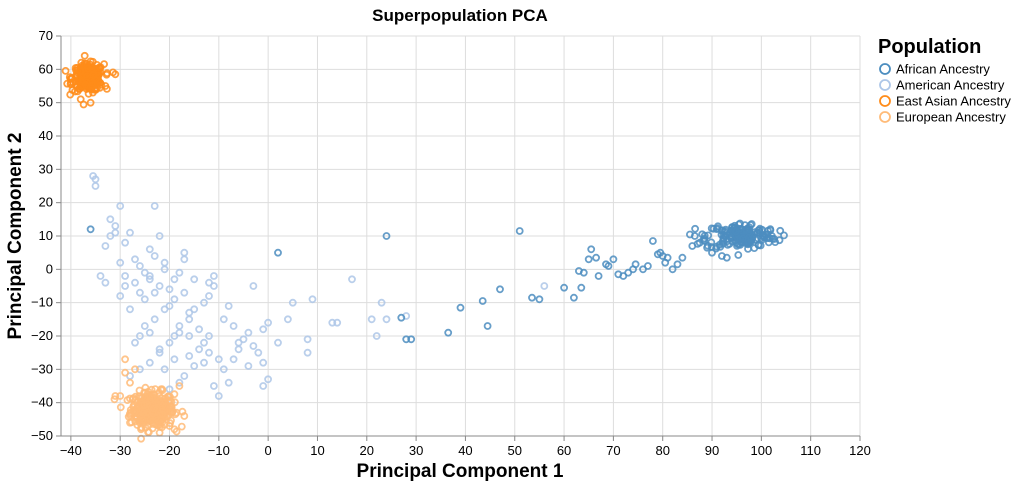 Image resolution: width=1025 pixels, height=486 pixels. What do you see at coordinates (945, 101) in the screenshot?
I see `legend-item: East Asian Ancestry` at bounding box center [945, 101].